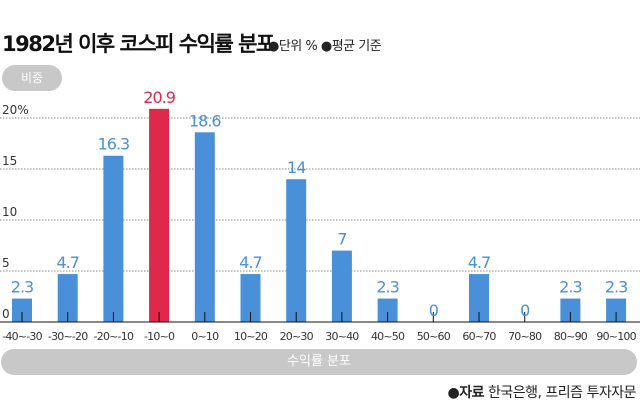  What do you see at coordinates (342, 336) in the screenshot?
I see `x-tick-label: 30~40` at bounding box center [342, 336].